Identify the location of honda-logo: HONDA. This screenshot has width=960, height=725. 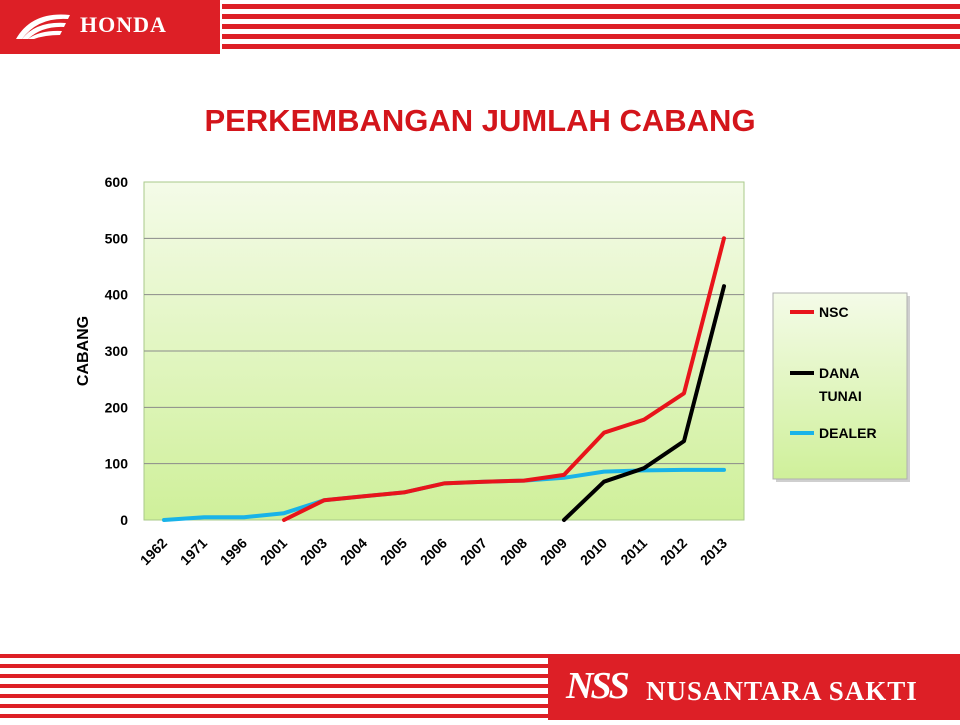
(110, 27).